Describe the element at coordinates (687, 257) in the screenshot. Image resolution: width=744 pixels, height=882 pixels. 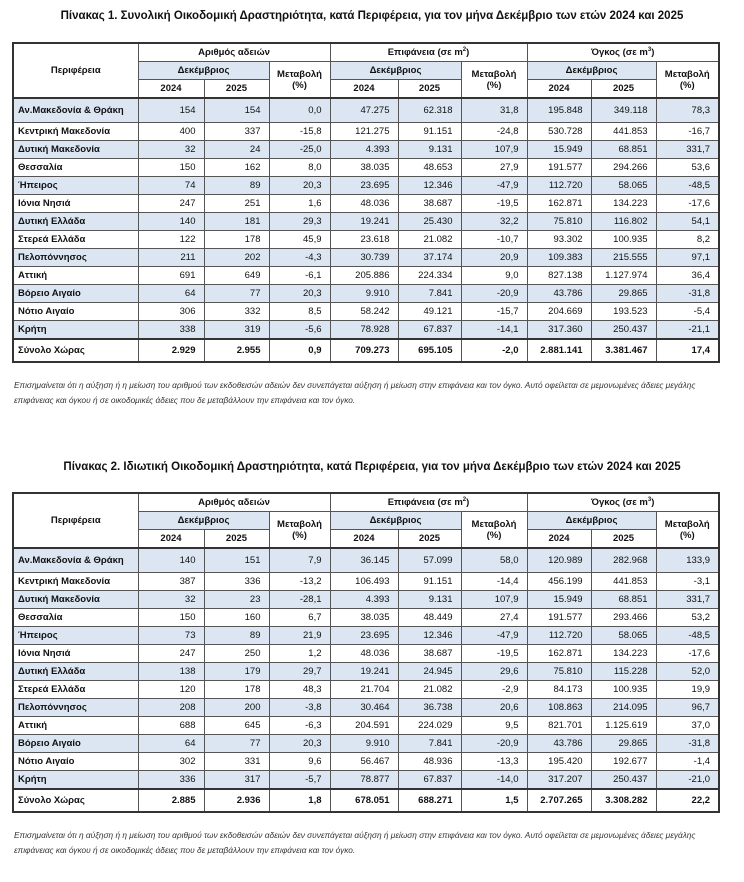
I see `cell-value: 97,1` at that location.